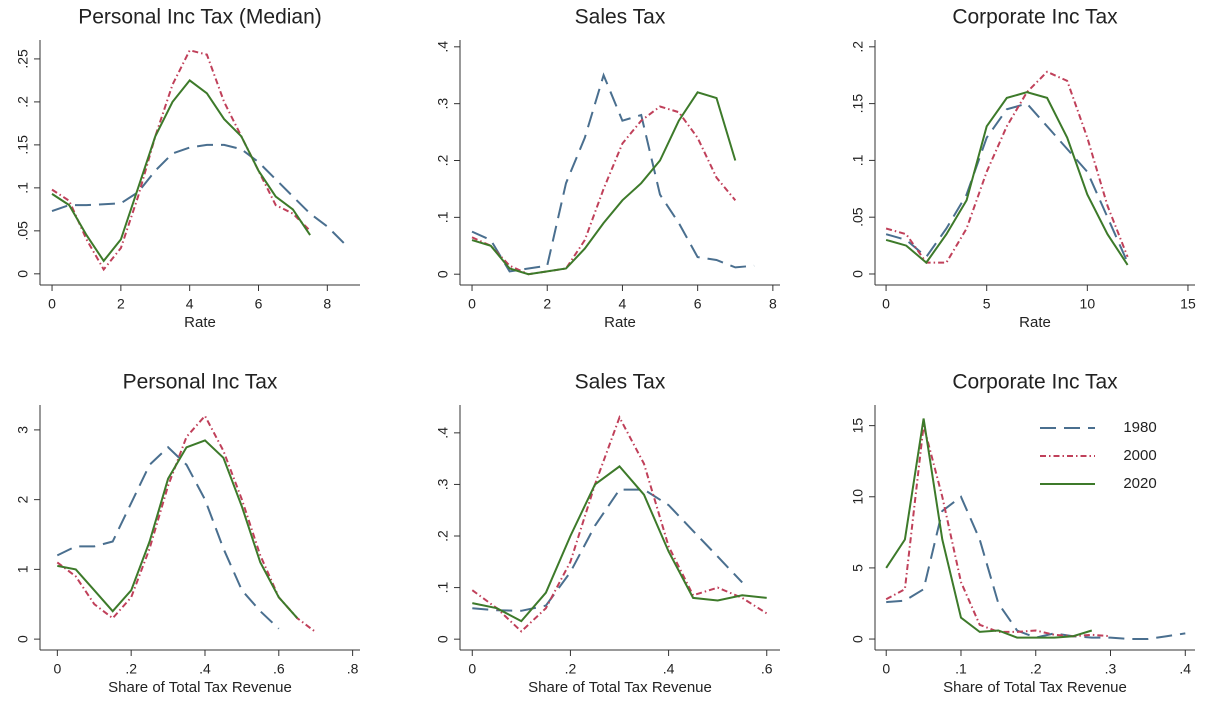 The image size is (1208, 712). What do you see at coordinates (987, 304) in the screenshot?
I see `x-tick-label: 5` at bounding box center [987, 304].